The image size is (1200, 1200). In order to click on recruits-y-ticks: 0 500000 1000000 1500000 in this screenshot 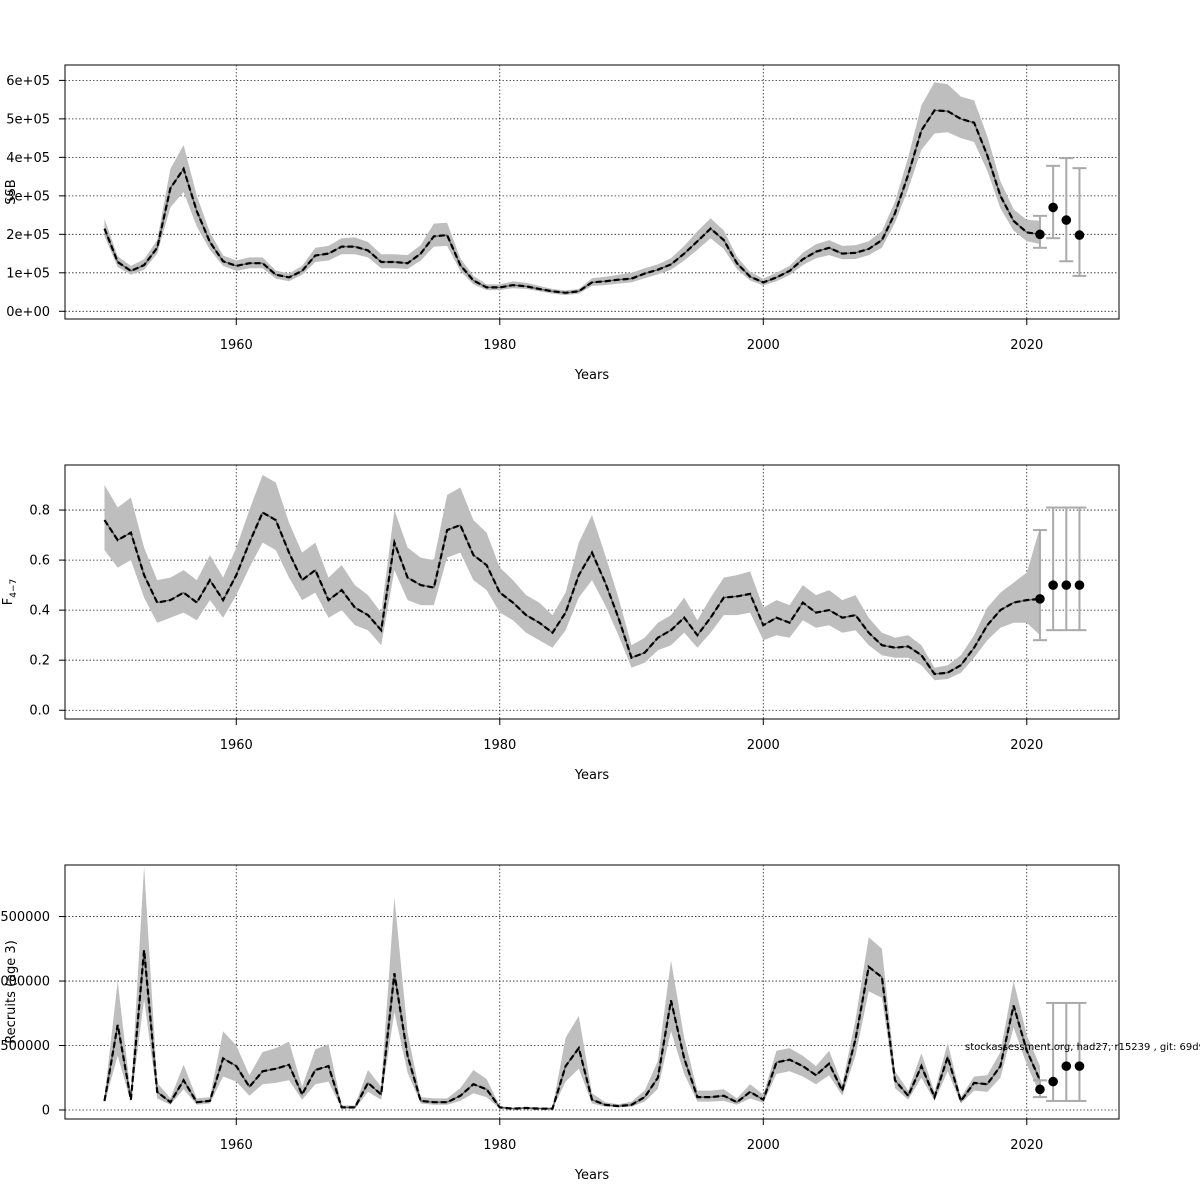, I will do `click(32, 1014)`.